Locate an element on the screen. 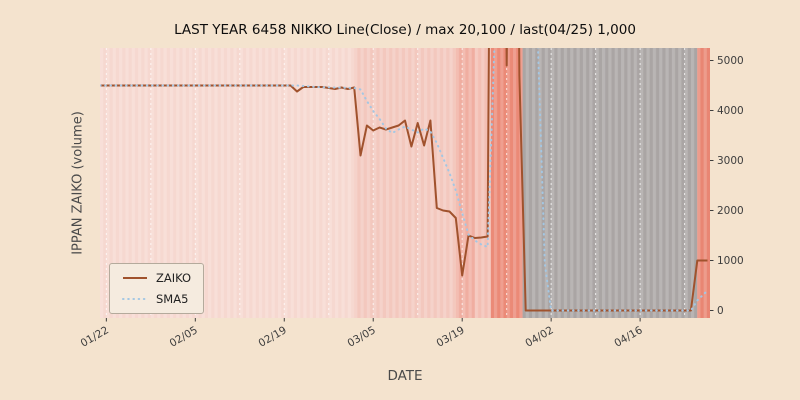  legend-item-sma5: SMA5 is located at coordinates (156, 299).